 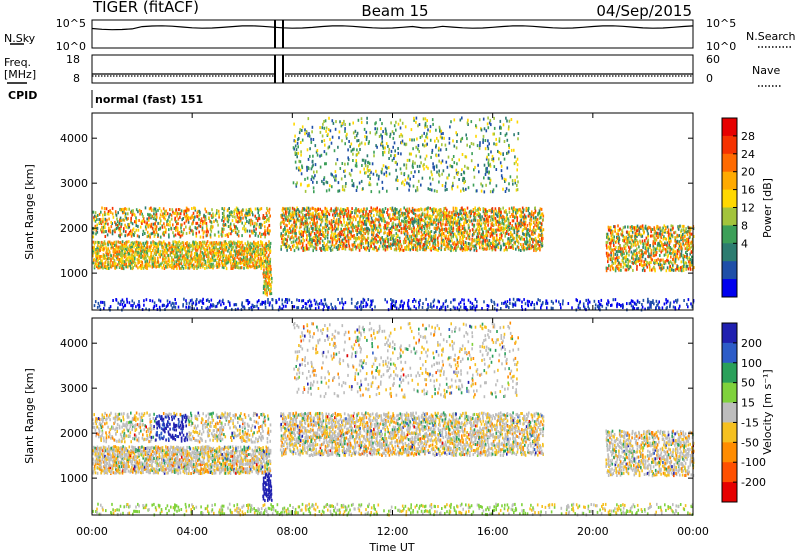 I want to click on colorbar-tick-label: 4, so click(x=744, y=243).